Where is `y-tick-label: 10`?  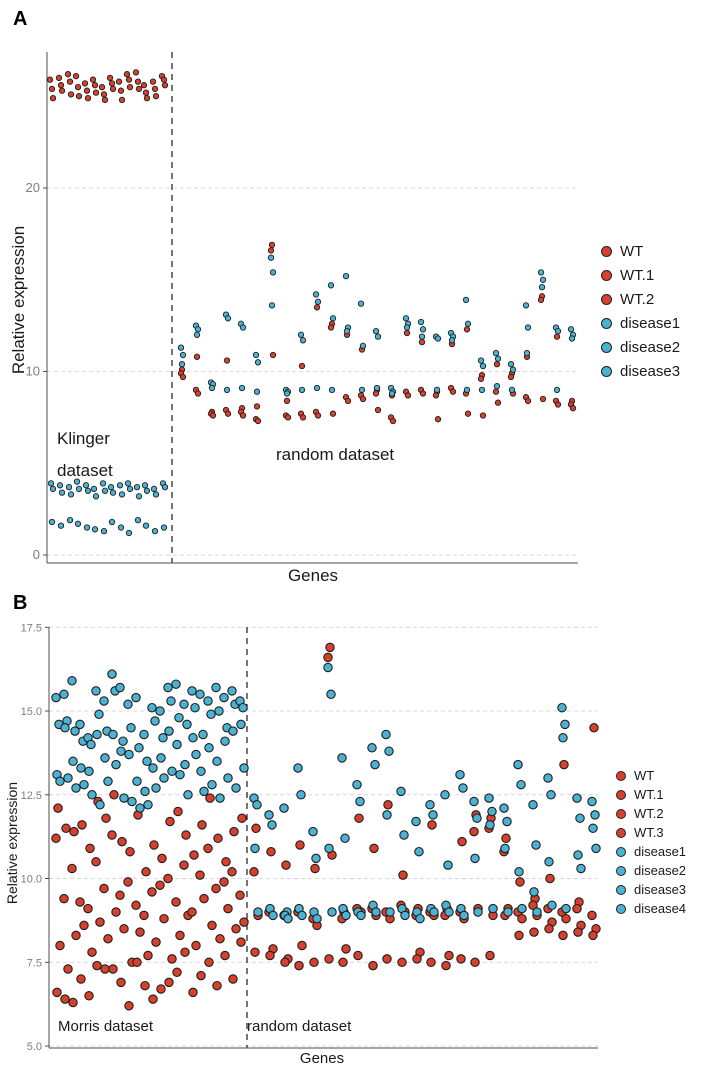 y-tick-label: 10 is located at coordinates (33, 371).